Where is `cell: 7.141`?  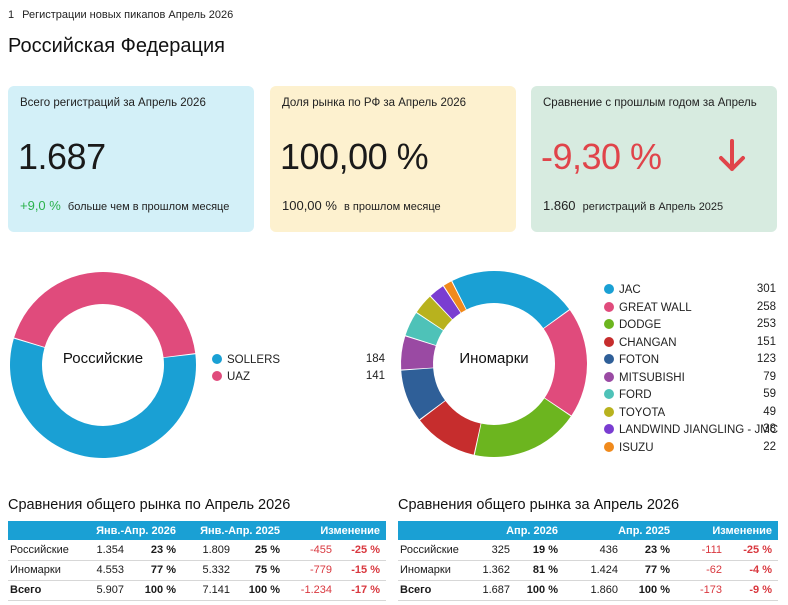 cell: 7.141 is located at coordinates (209, 590).